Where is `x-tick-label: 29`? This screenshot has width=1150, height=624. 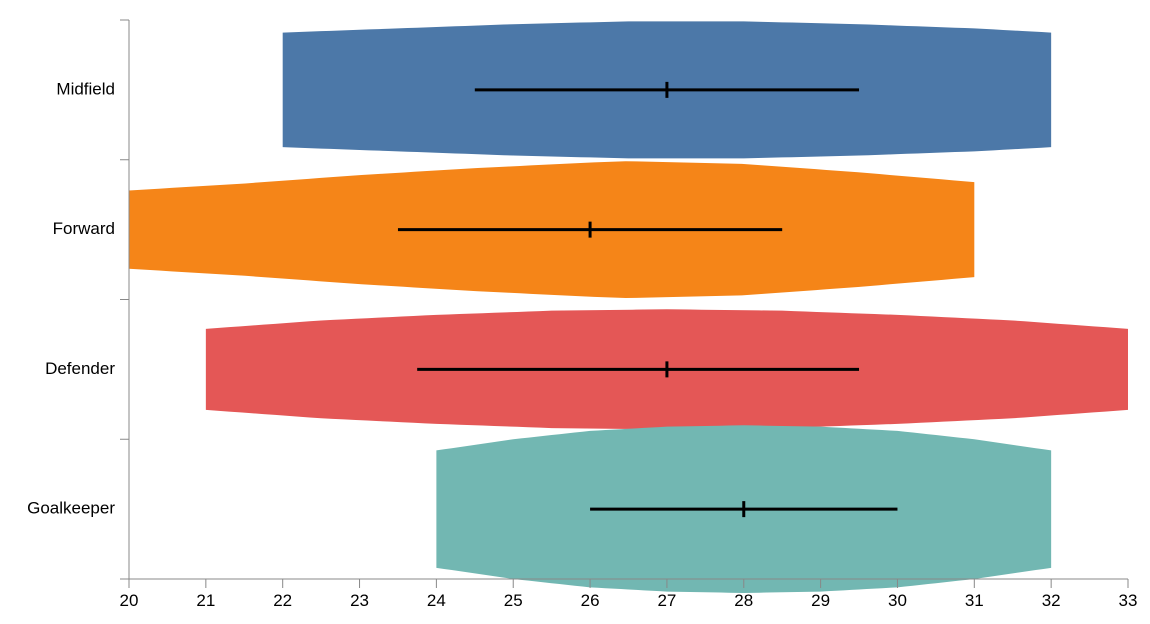 x-tick-label: 29 is located at coordinates (820, 600).